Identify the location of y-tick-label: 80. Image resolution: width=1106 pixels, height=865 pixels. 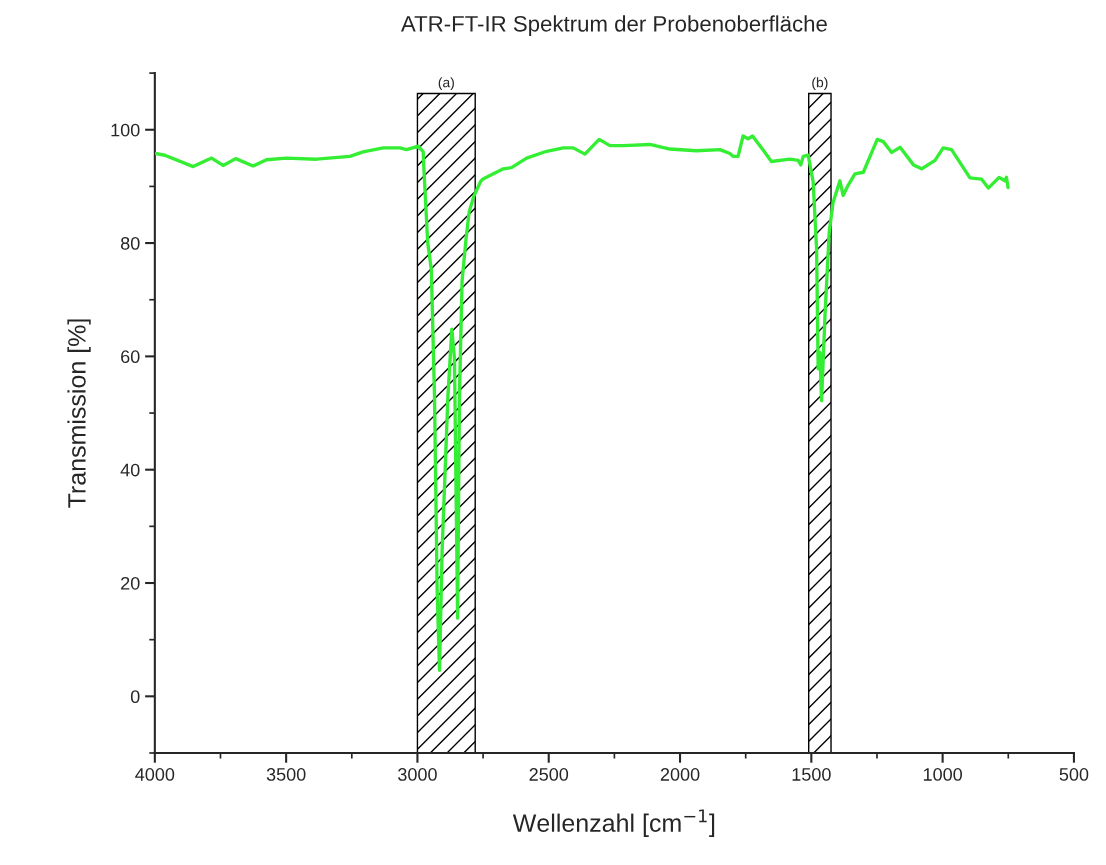
(130, 243).